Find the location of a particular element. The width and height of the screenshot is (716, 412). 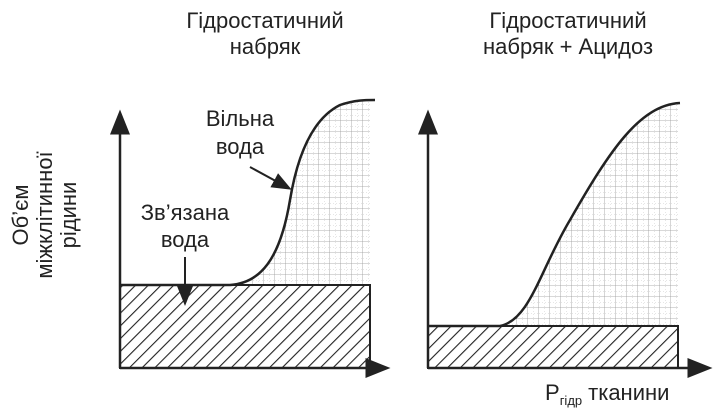

title: набряк + Ацидоз is located at coordinates (568, 46).